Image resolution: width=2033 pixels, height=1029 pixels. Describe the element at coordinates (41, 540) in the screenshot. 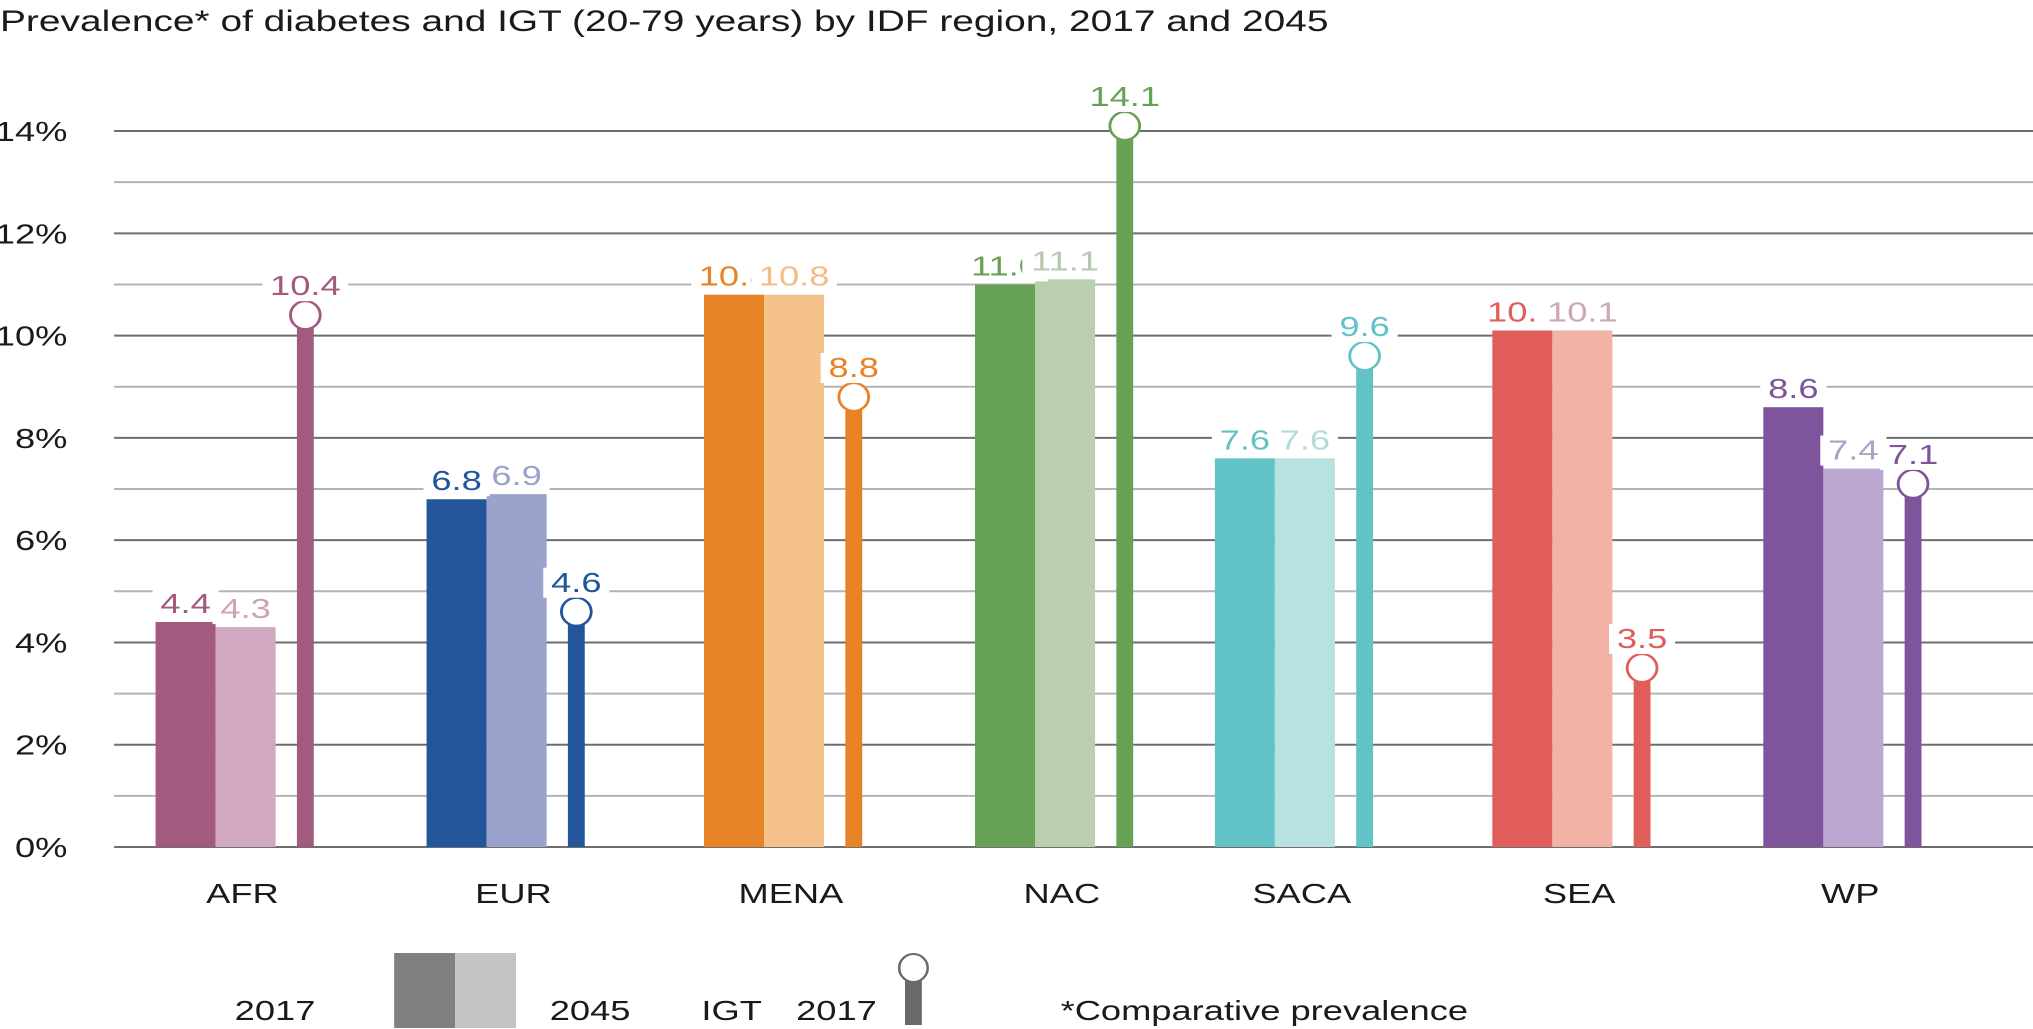

I see `y-tick-label: 6%` at that location.